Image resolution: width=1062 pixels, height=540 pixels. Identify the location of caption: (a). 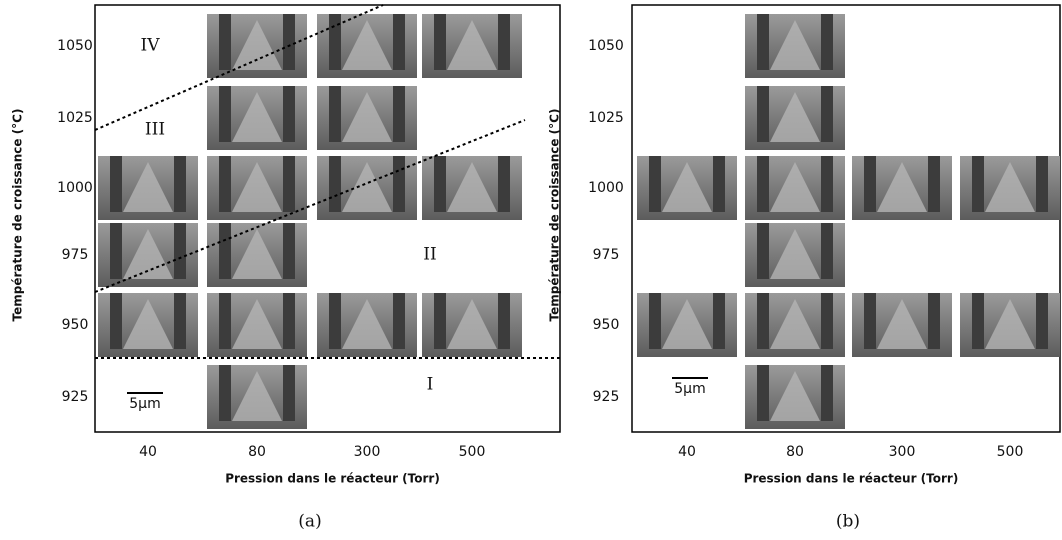
(309, 522).